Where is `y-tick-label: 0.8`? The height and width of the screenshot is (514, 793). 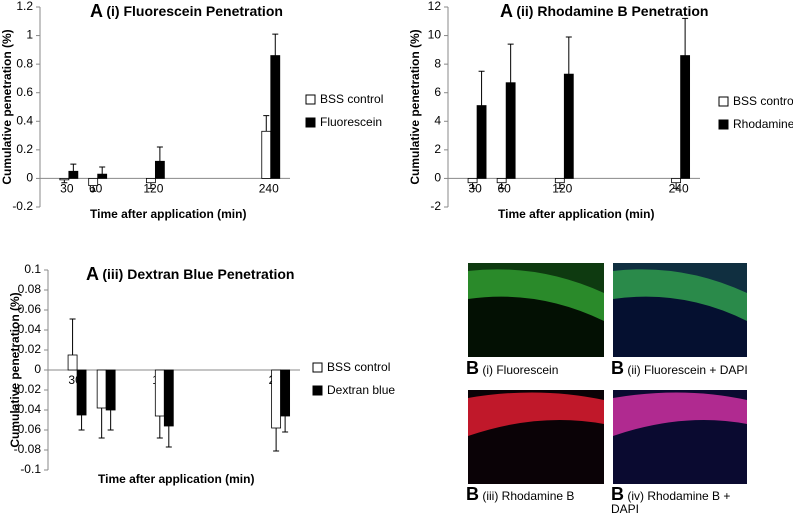
y-tick-label: 0.8 is located at coordinates (24, 63).